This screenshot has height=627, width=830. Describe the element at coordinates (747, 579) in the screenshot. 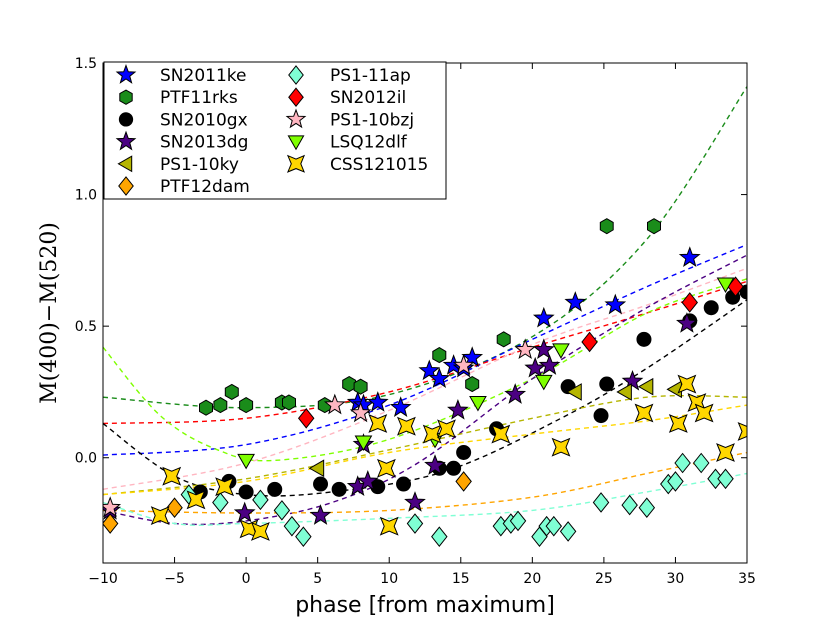

I see `x-tick-label: 35` at that location.